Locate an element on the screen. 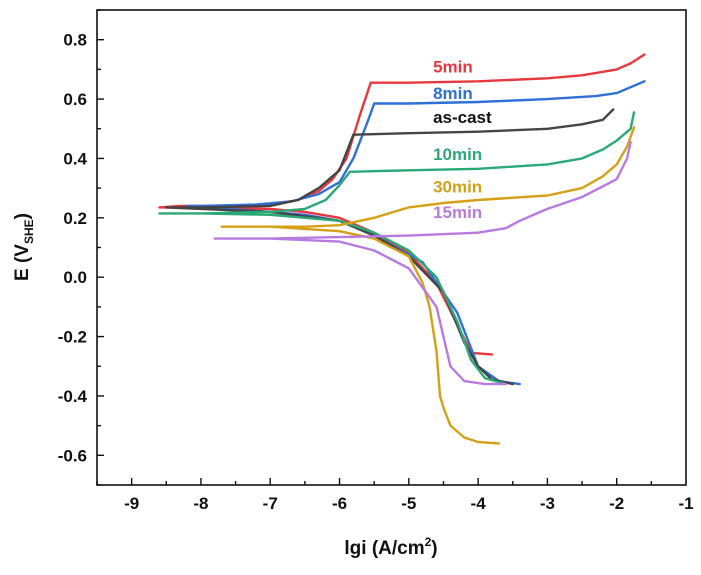  x-tick-label: -4 is located at coordinates (479, 503).